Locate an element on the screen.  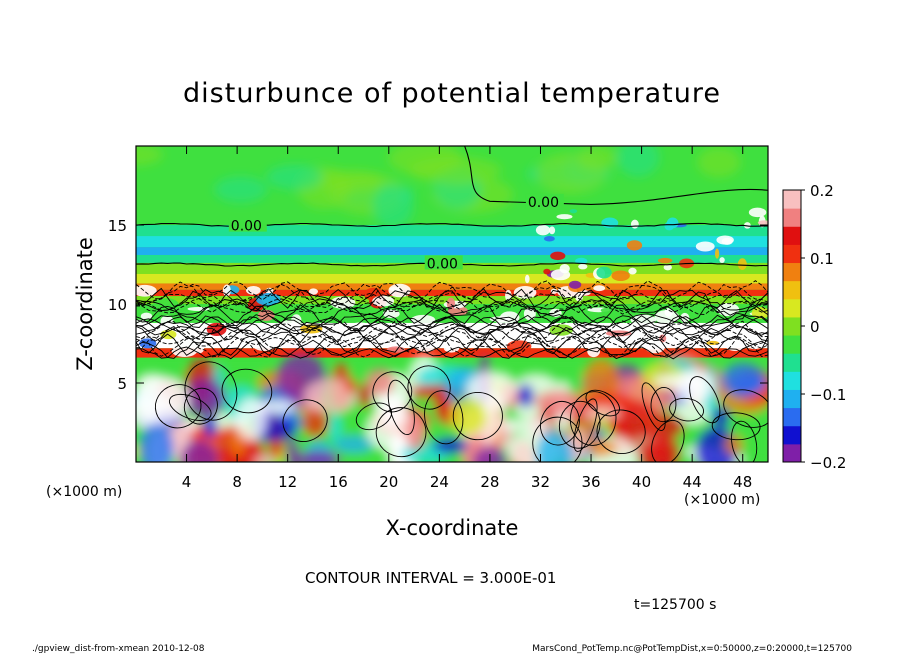
x-tick-label: 24 is located at coordinates (439, 482).